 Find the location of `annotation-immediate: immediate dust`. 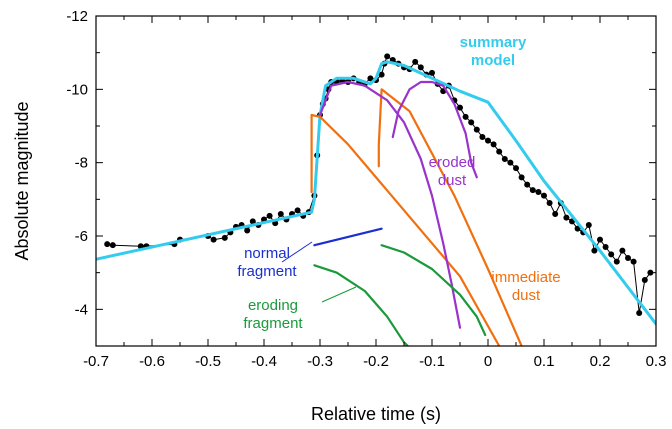

annotation-immediate: immediate dust is located at coordinates (525, 286).